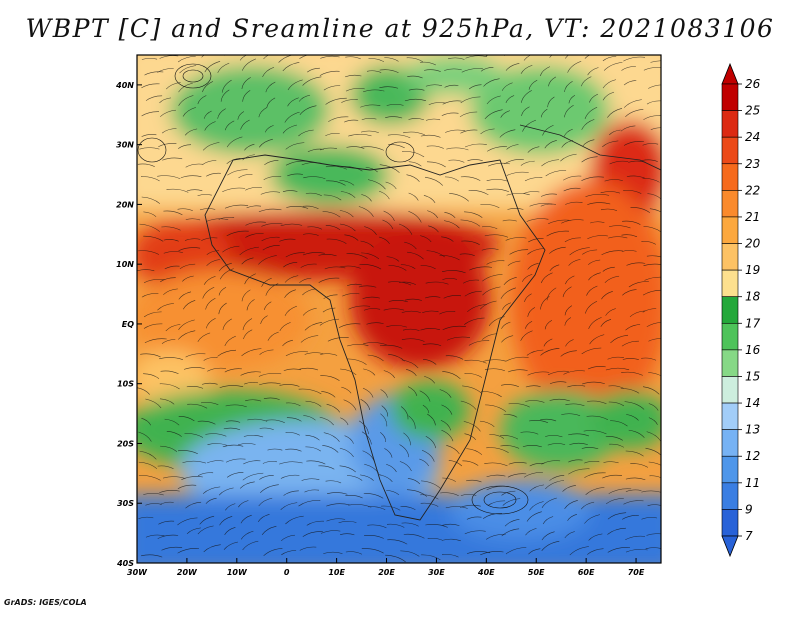 Image resolution: width=800 pixels, height=618 pixels. Describe the element at coordinates (730, 546) in the screenshot. I see `colorbar-bottom-arrow` at that location.